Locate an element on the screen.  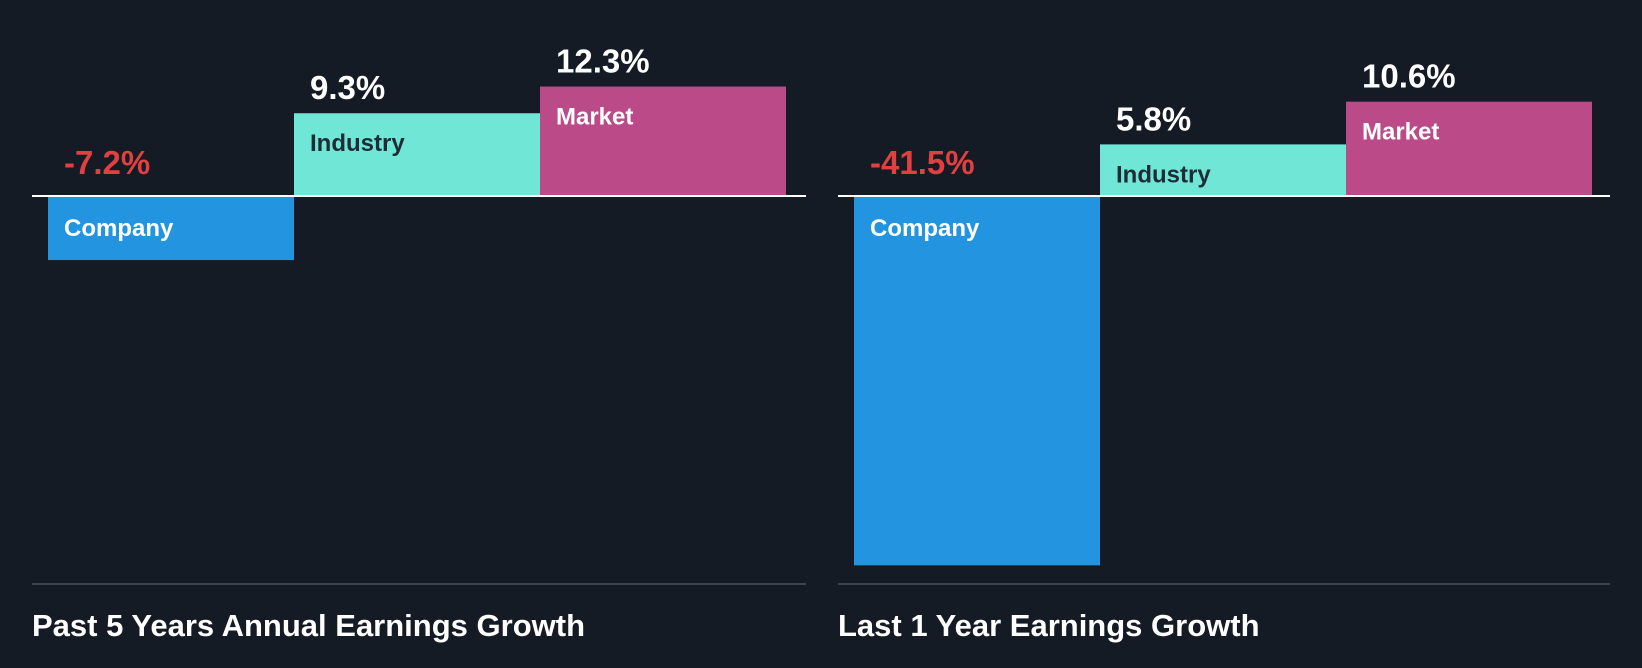
value-label-company: -7.2% is located at coordinates (107, 162).